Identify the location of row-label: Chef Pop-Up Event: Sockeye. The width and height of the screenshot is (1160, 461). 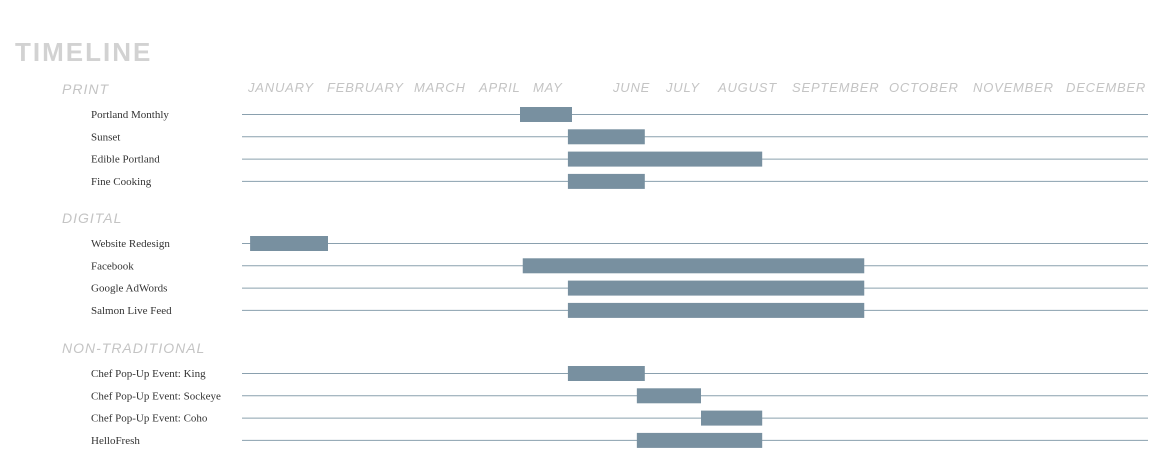
(156, 396).